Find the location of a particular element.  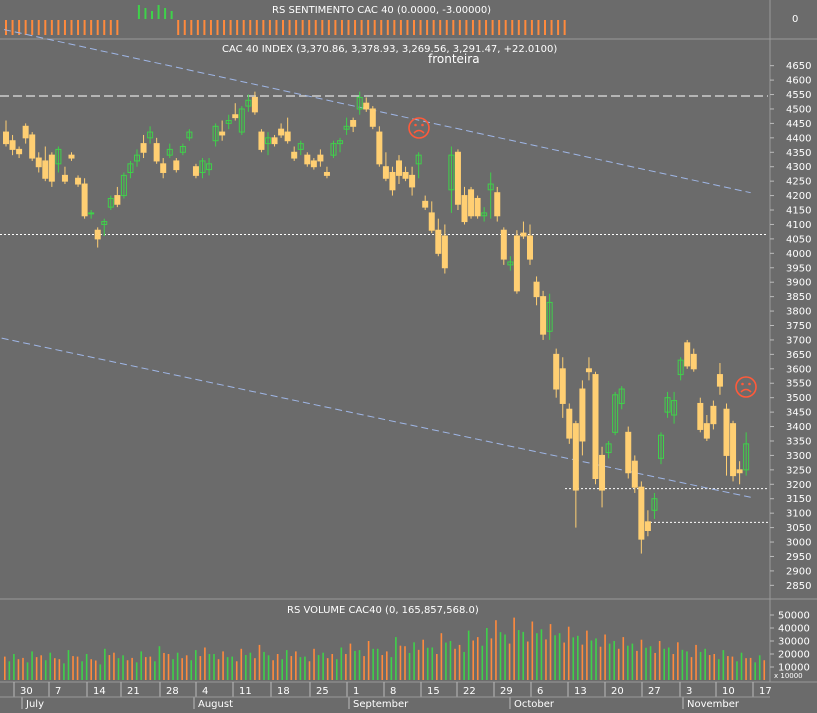

volume-axis: 50000 40000 30000 20000 10000 is located at coordinates (790, 642).